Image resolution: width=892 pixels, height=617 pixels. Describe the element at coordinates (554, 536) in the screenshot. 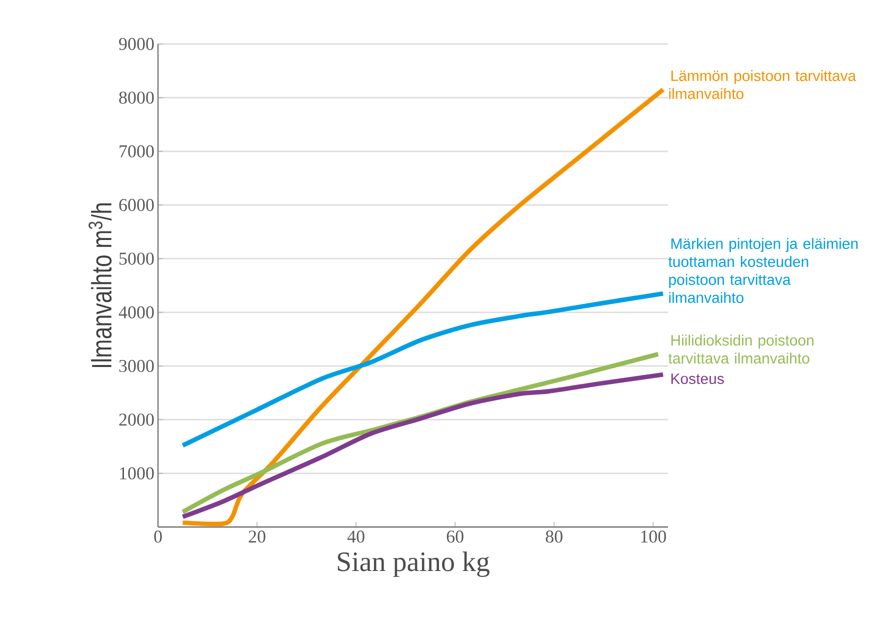

I see `x-tick-label: 80` at that location.